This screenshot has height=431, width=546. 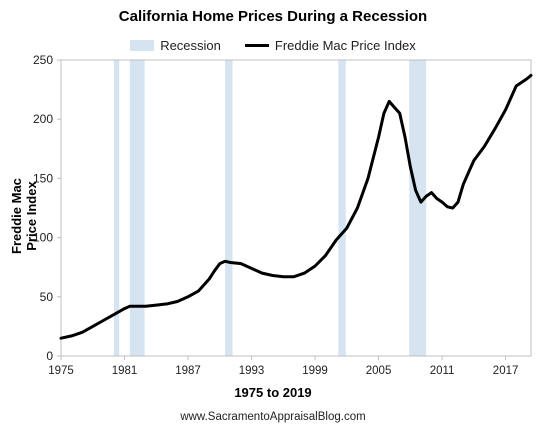 What do you see at coordinates (43, 178) in the screenshot?
I see `y-tick-label: 150` at bounding box center [43, 178].